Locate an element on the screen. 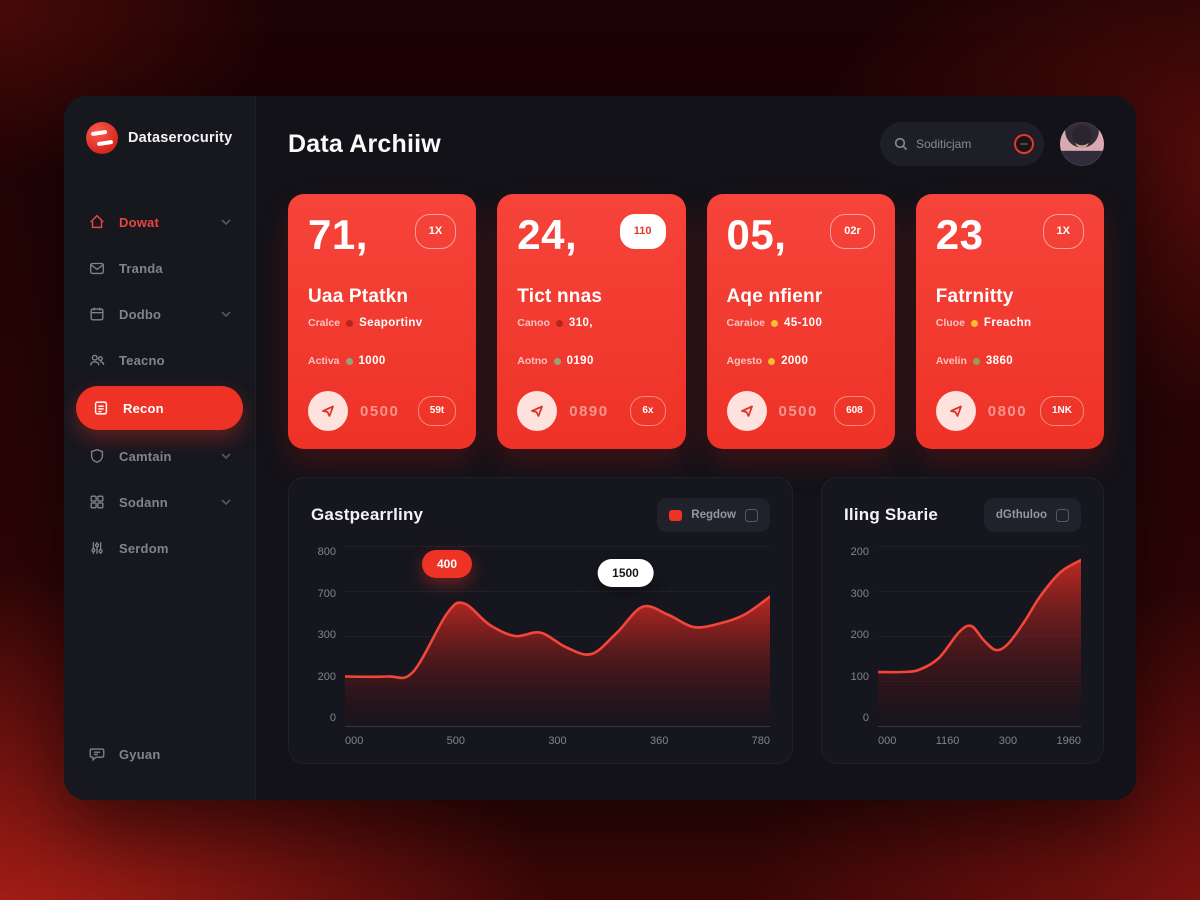 This screenshot has height=900, width=1200. stat-card-tict-nnas: 24, 110 Tict nnas Canoo 310, Aotno 0190 is located at coordinates (591, 321).